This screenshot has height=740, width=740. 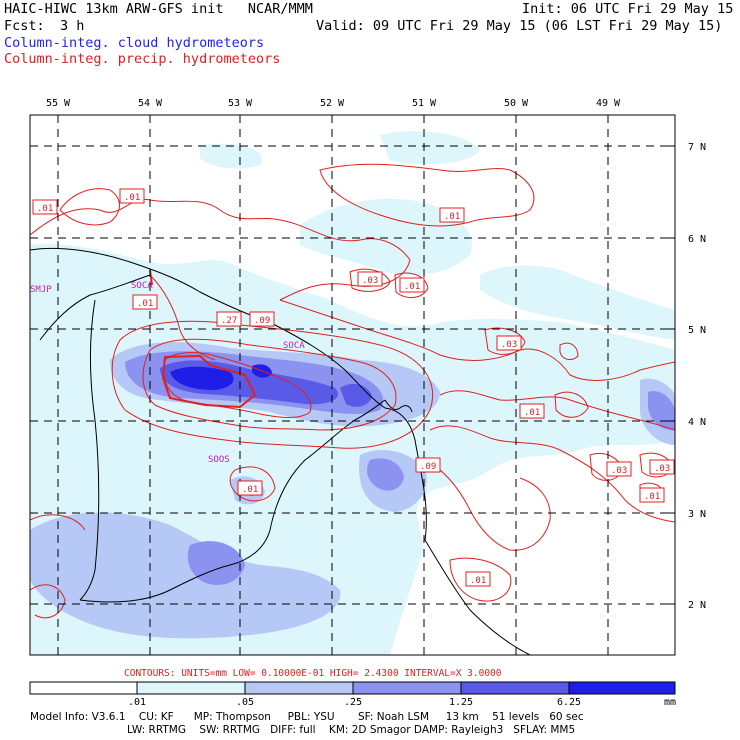 I want to click on plot-title: HAIC-HIWC 13km ARW-GFS init NCAR/MMM, so click(x=158, y=9).